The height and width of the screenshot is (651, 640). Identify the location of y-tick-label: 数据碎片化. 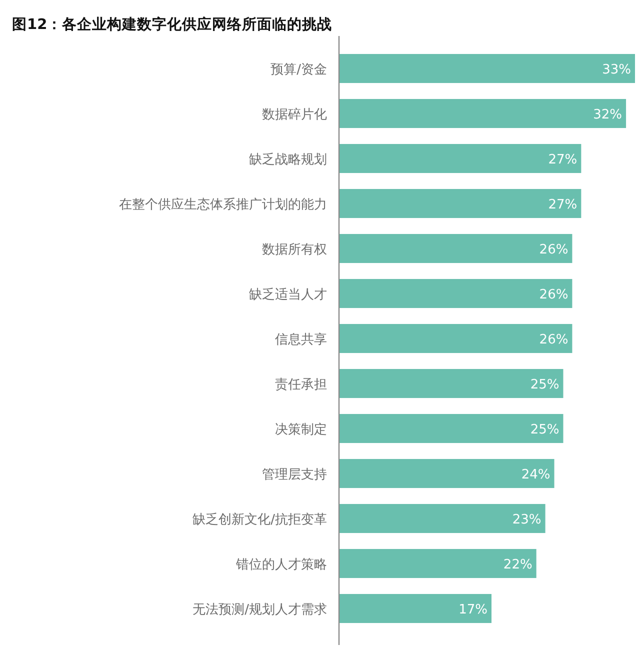
(294, 115).